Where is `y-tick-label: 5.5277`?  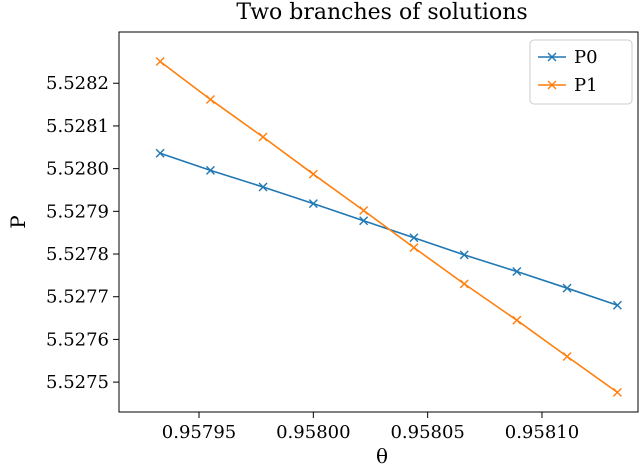 y-tick-label: 5.5277 is located at coordinates (77, 297).